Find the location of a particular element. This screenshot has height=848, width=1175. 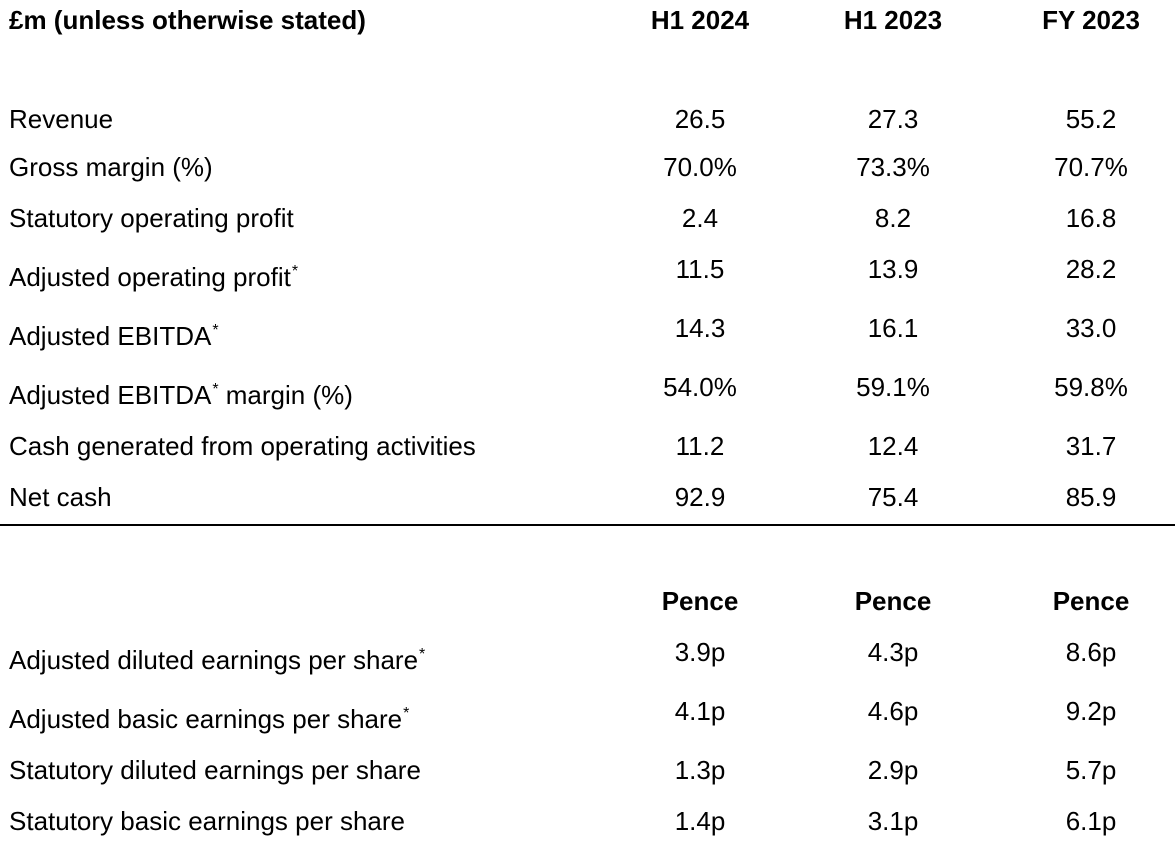

row-value: 2.4 is located at coordinates (700, 218).